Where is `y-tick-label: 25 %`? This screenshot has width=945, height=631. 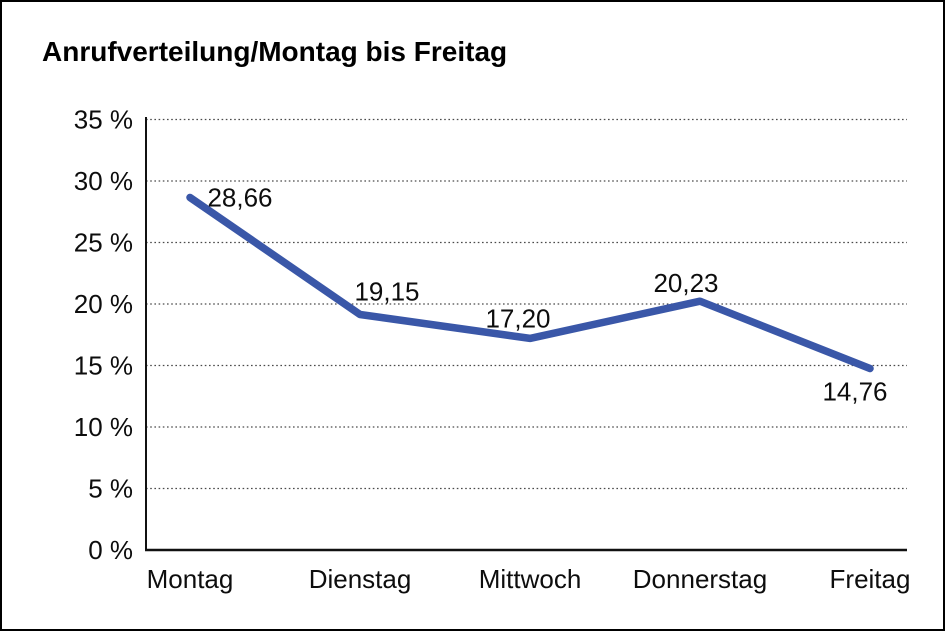 y-tick-label: 25 % is located at coordinates (103, 243).